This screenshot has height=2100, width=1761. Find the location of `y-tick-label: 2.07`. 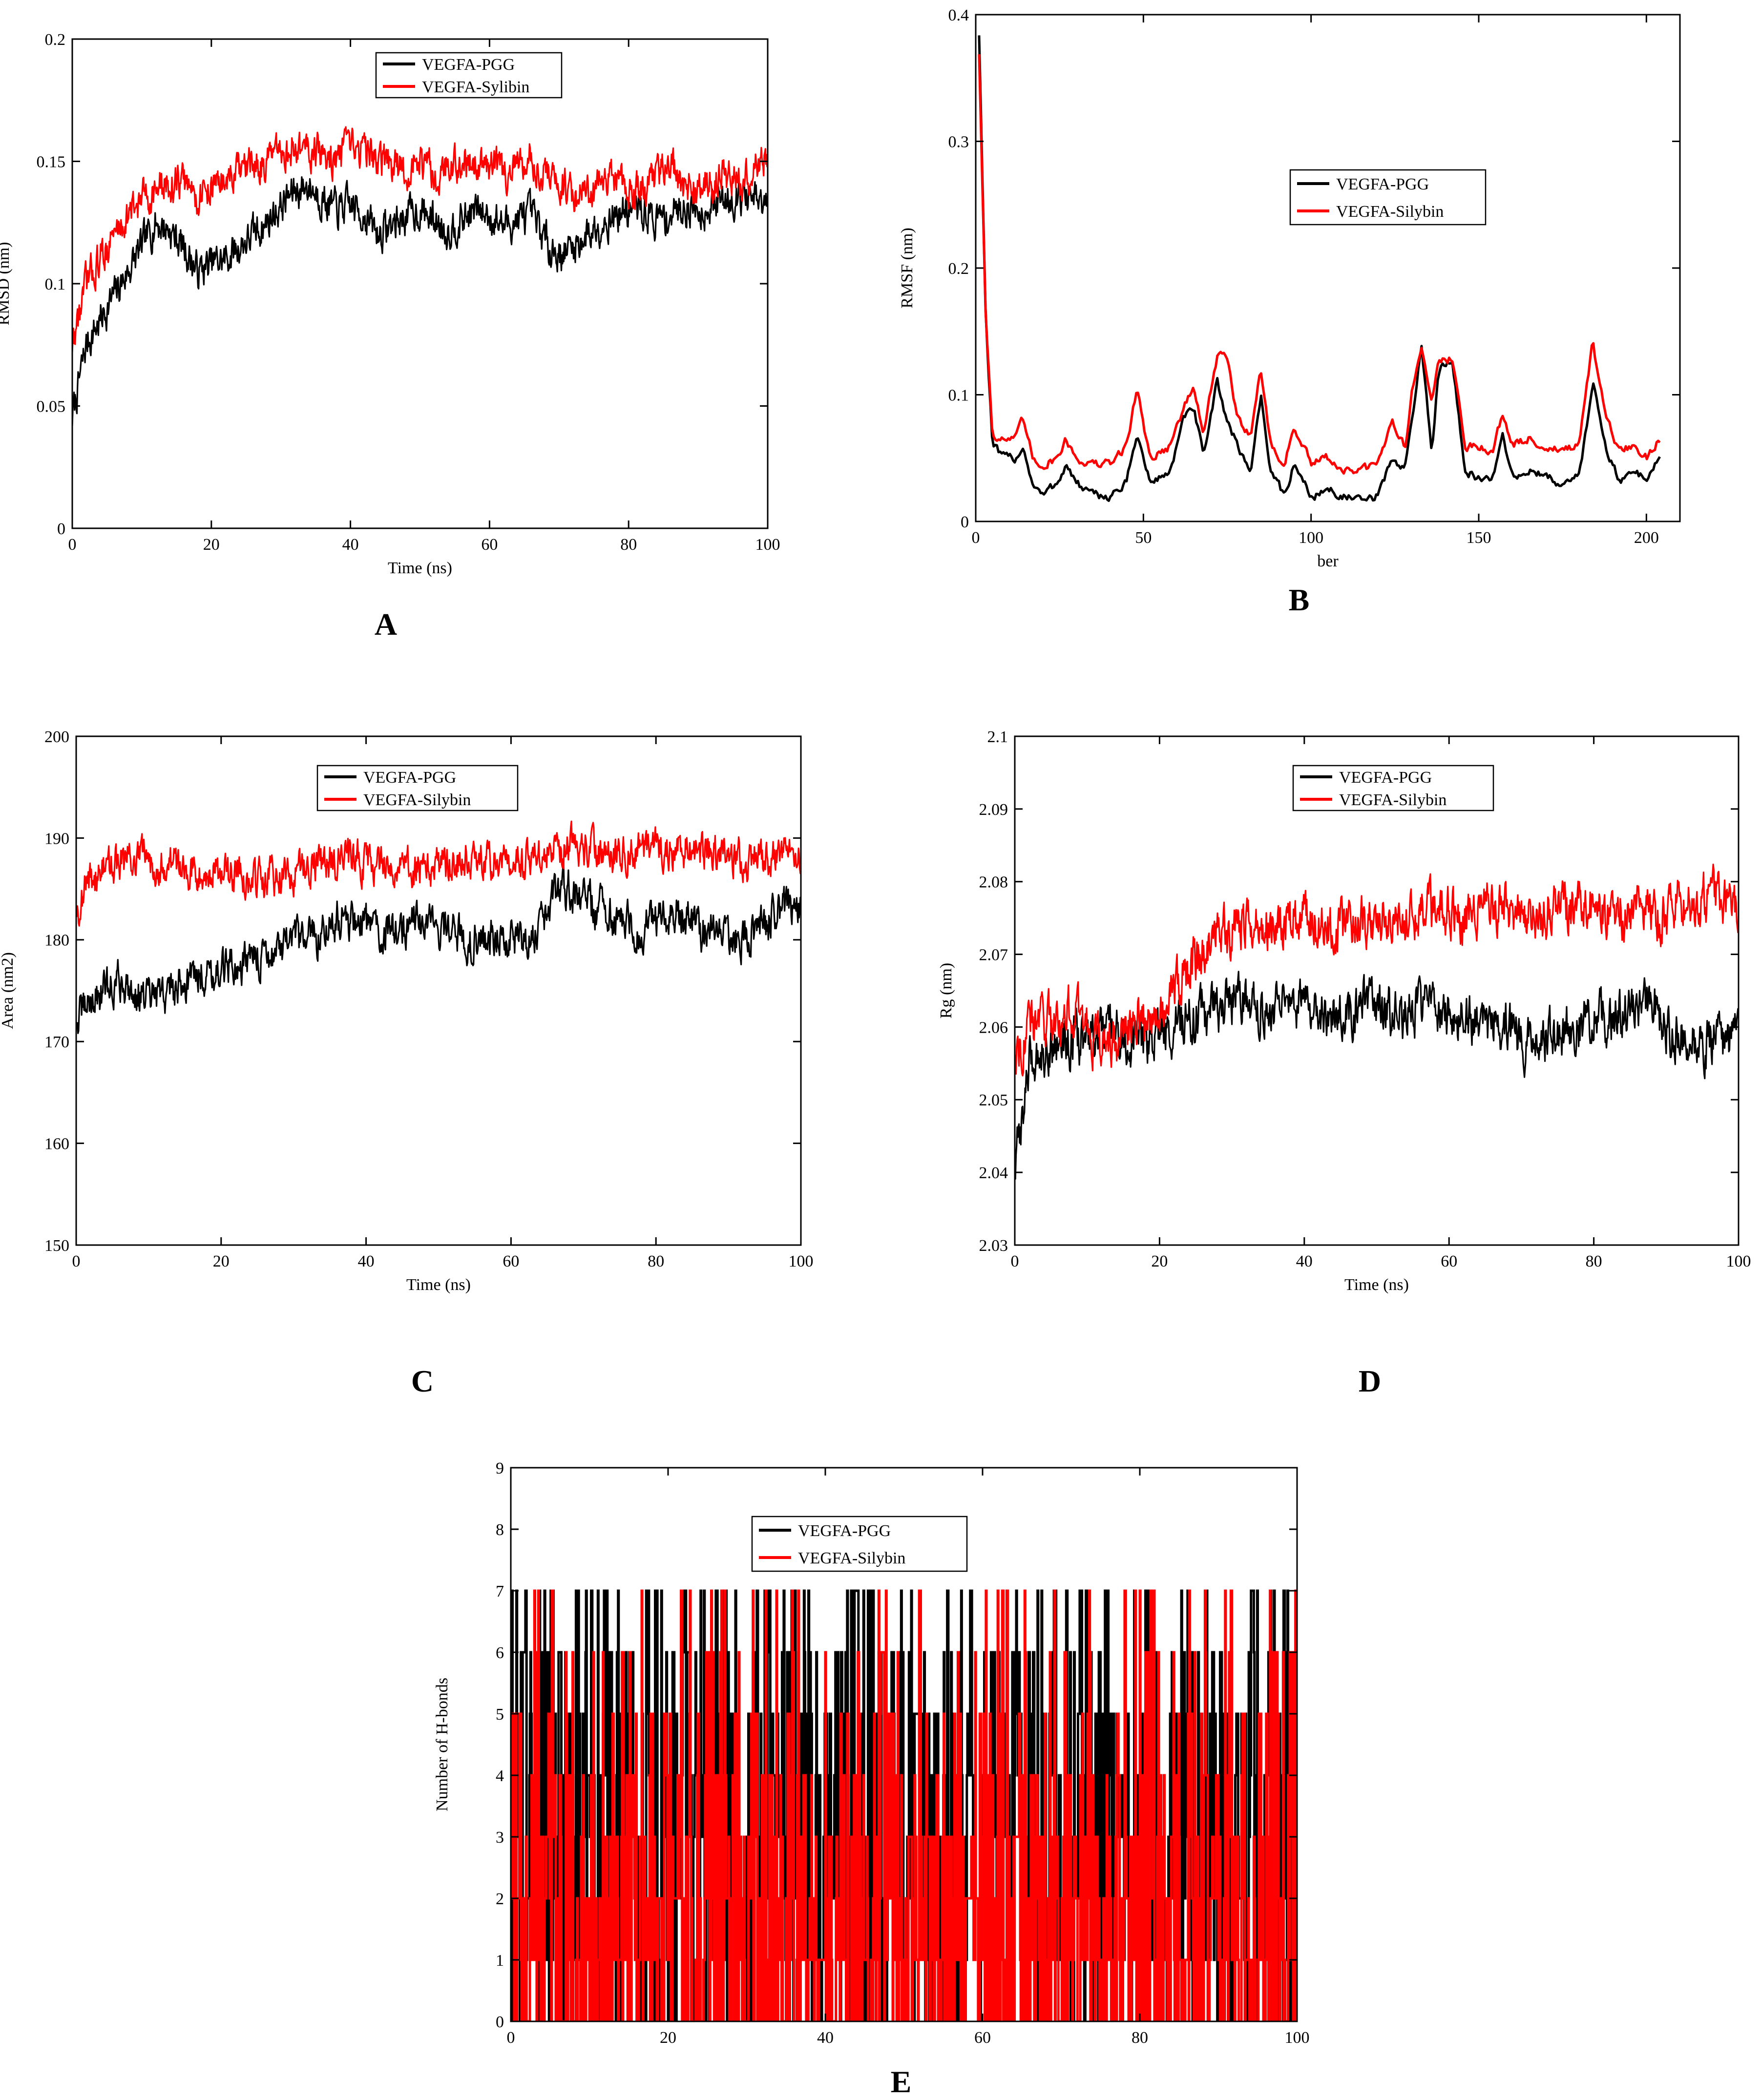

y-tick-label: 2.07 is located at coordinates (993, 955).